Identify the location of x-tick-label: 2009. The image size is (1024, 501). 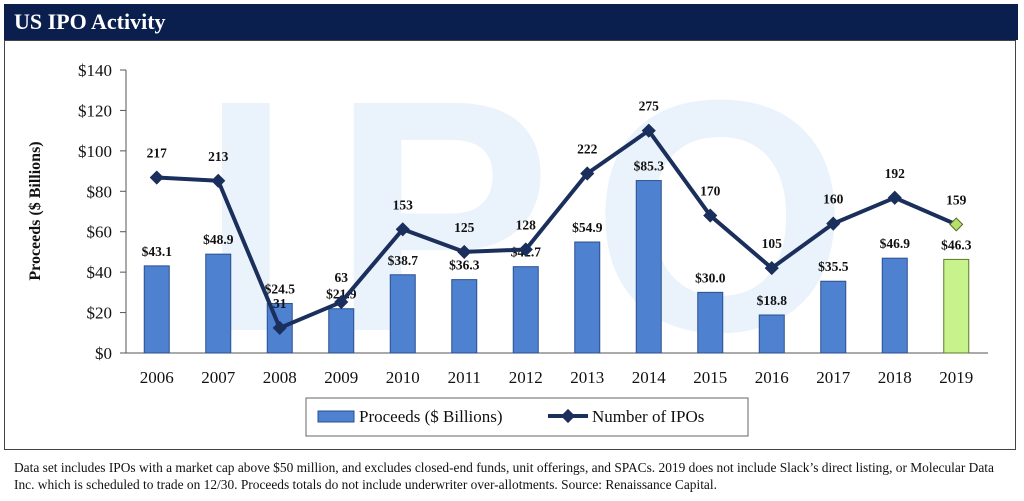
(341, 377).